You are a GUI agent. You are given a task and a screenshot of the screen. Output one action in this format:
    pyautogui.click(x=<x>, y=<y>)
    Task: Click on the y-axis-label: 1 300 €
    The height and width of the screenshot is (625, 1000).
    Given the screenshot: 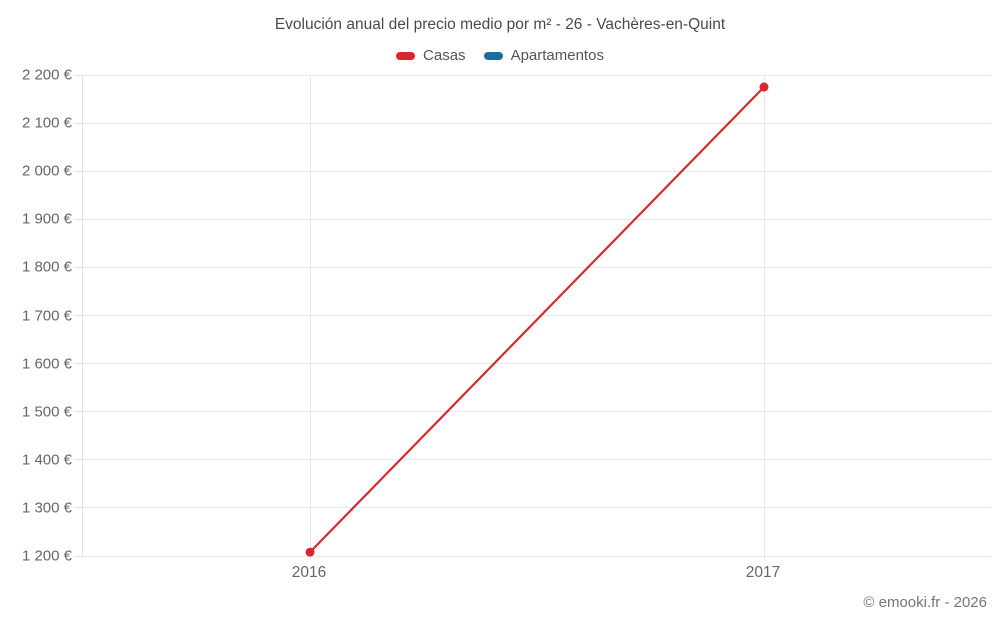 What is the action you would take?
    pyautogui.click(x=46, y=508)
    